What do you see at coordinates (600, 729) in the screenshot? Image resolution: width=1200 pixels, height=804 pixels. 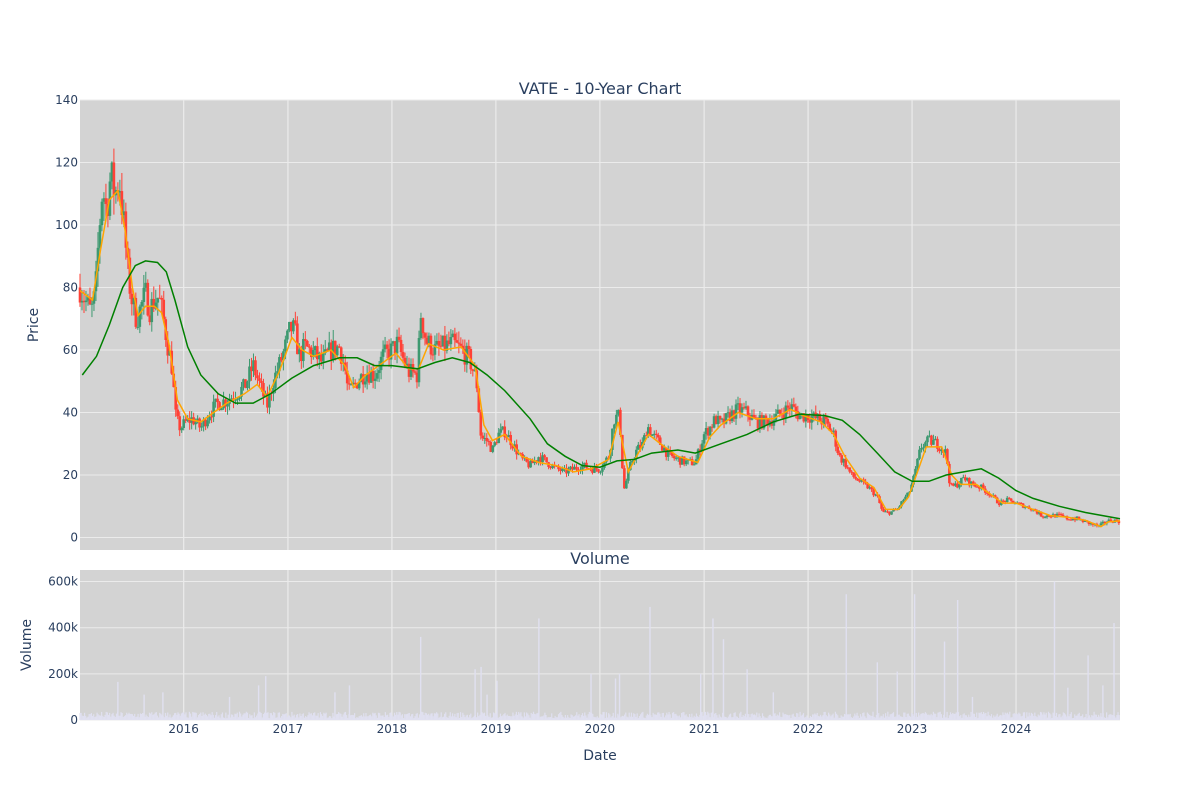 I see `x-tick-label: 2020` at bounding box center [600, 729].